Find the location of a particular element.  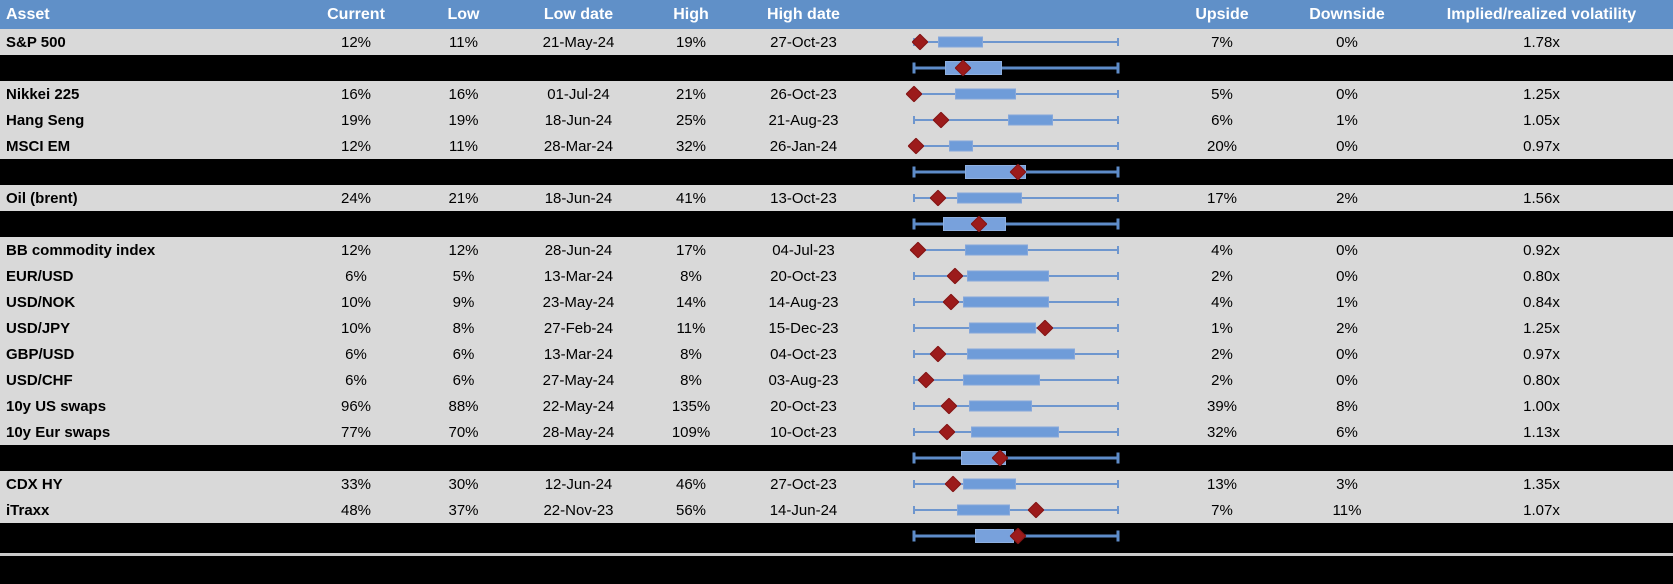

low-date-cell: 28-Jun-24 is located at coordinates (578, 250).